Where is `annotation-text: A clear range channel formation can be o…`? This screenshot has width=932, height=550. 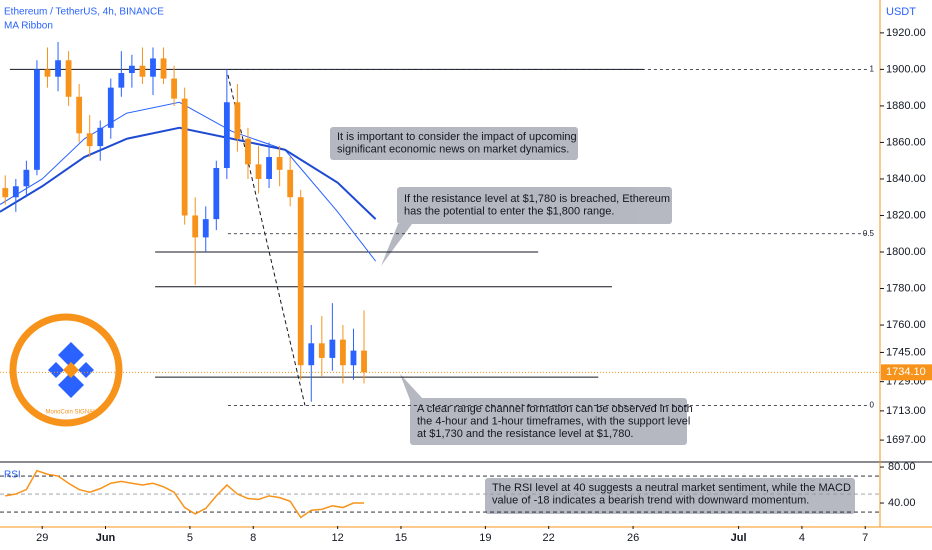 annotation-text: A clear range channel formation can be o… is located at coordinates (555, 409).